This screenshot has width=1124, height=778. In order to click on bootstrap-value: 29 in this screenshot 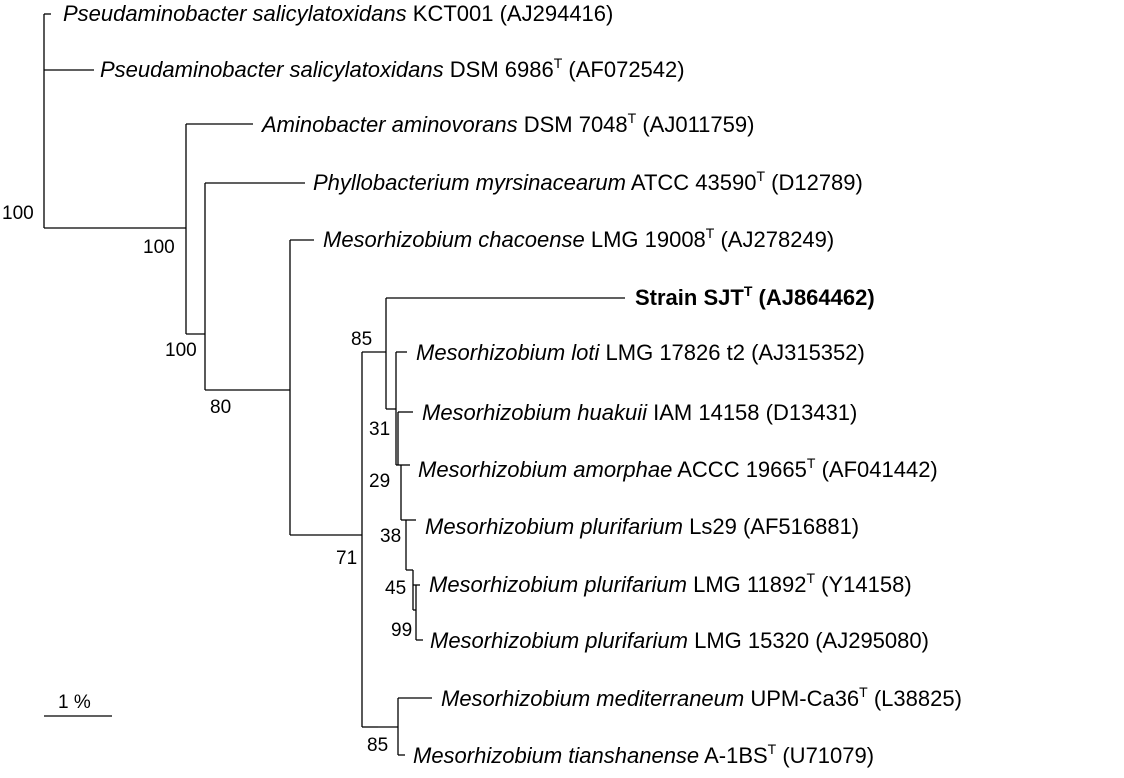, I will do `click(379, 481)`.